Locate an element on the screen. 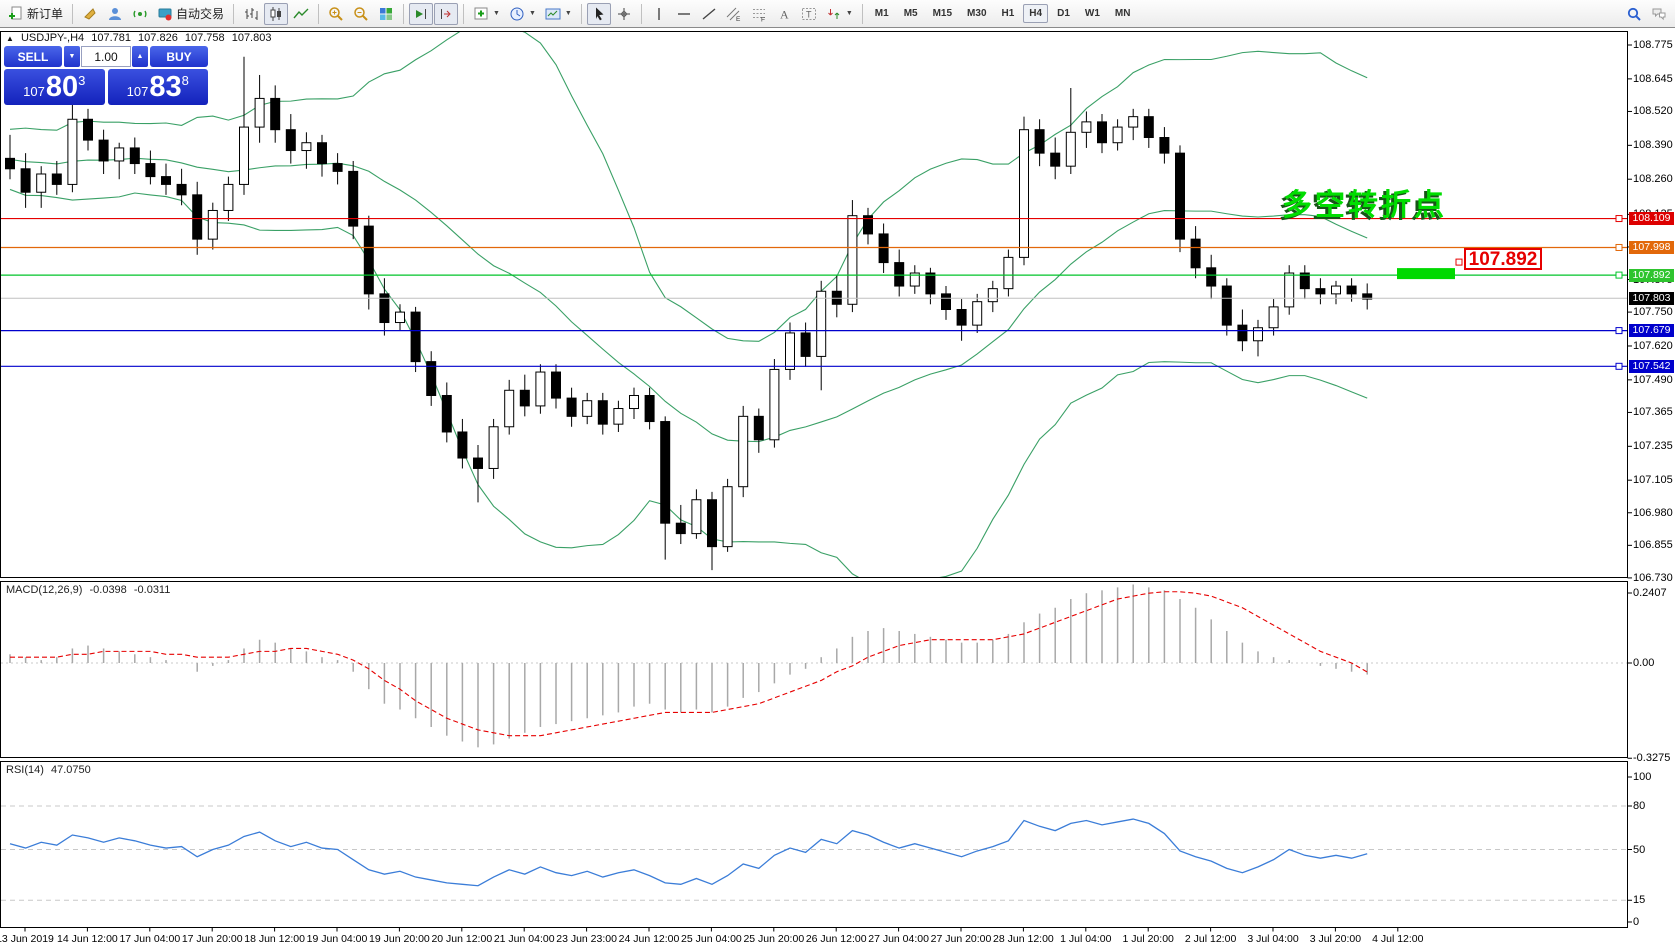 The width and height of the screenshot is (1675, 950). time-axis-label: 26 Jun 12:00 is located at coordinates (836, 939).